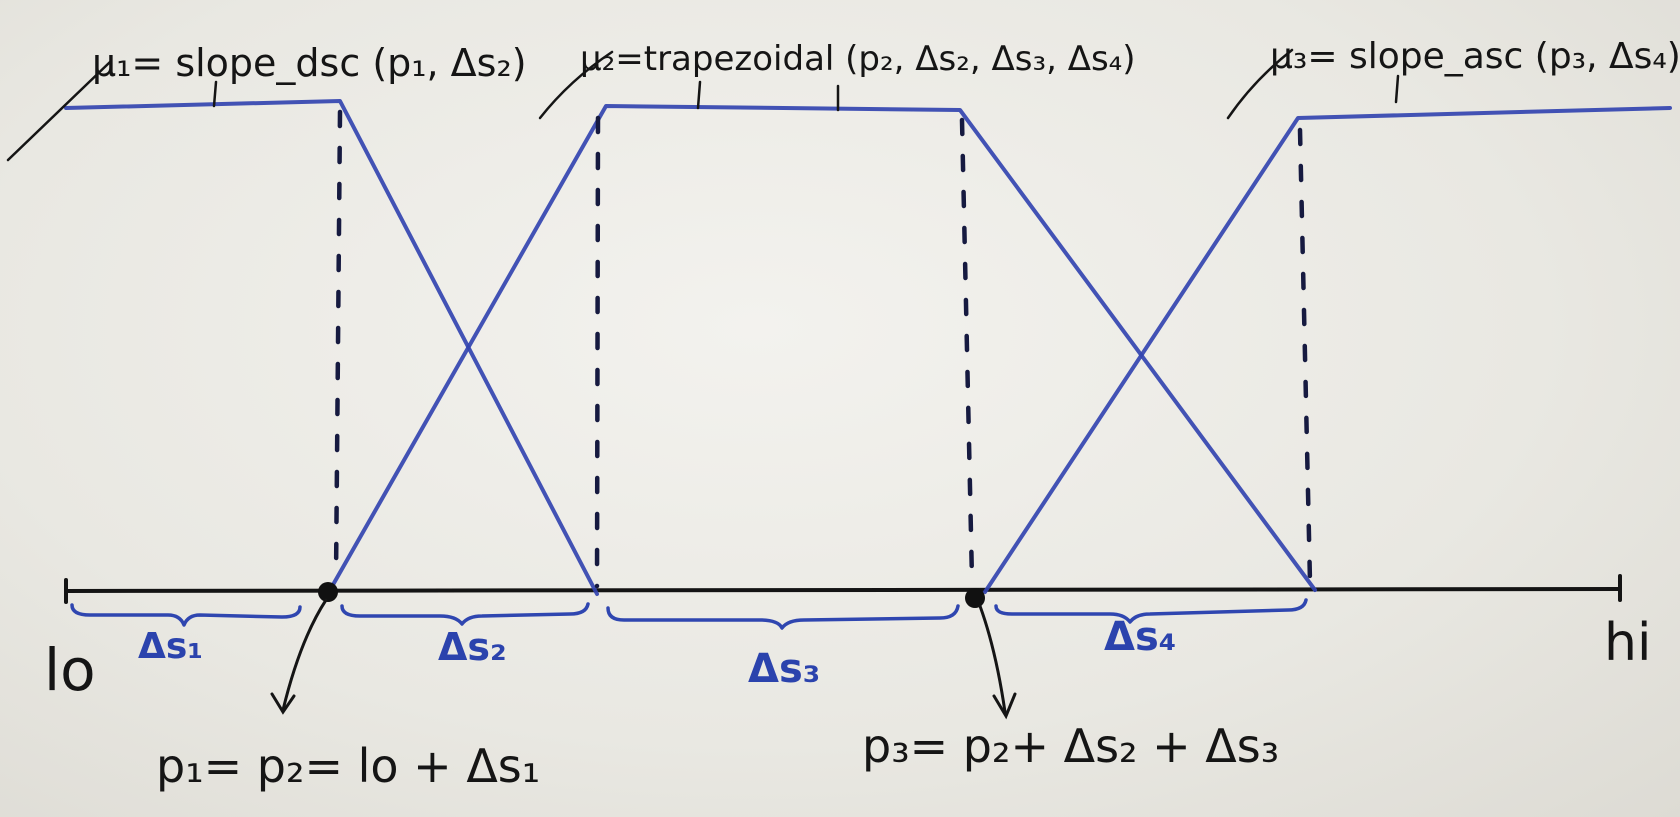  I want to click on point-p3-marker, so click(975, 598).